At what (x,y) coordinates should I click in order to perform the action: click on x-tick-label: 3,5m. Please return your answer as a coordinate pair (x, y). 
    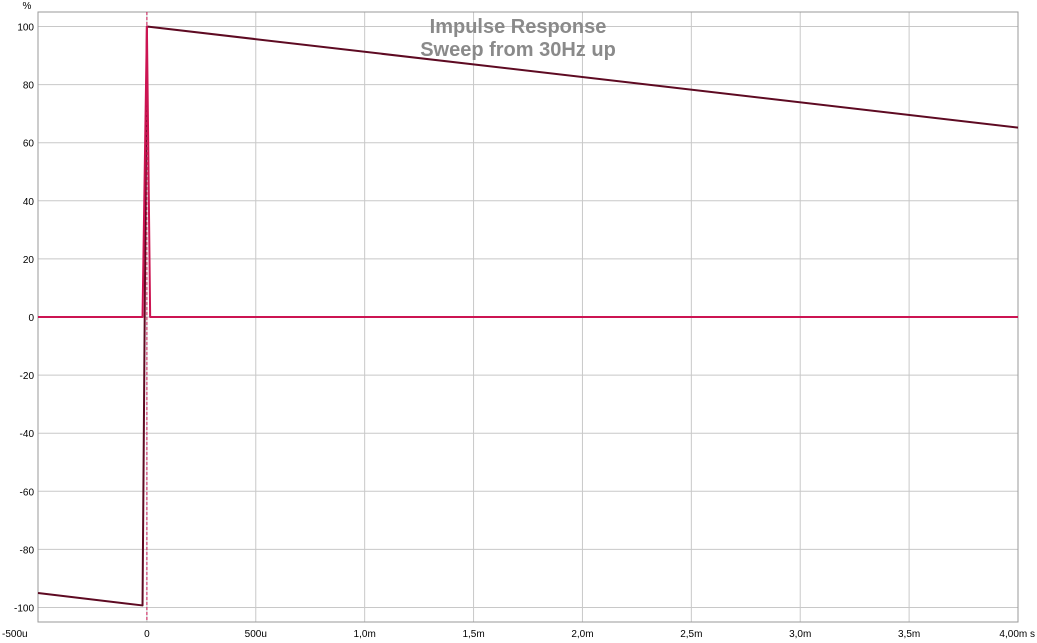
    Looking at the image, I should click on (909, 634).